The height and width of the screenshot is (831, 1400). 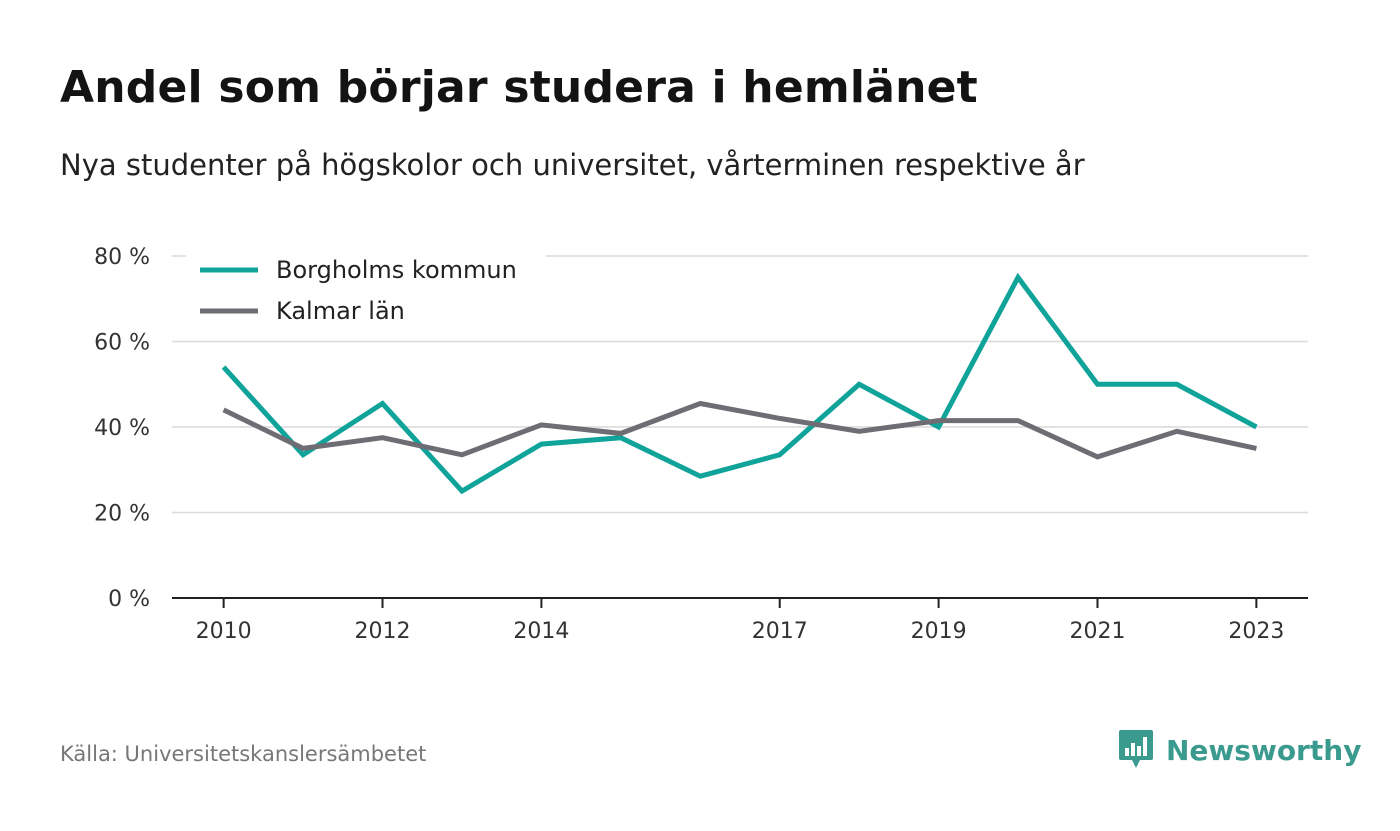 I want to click on legend-label: Kalmar län, so click(x=340, y=311).